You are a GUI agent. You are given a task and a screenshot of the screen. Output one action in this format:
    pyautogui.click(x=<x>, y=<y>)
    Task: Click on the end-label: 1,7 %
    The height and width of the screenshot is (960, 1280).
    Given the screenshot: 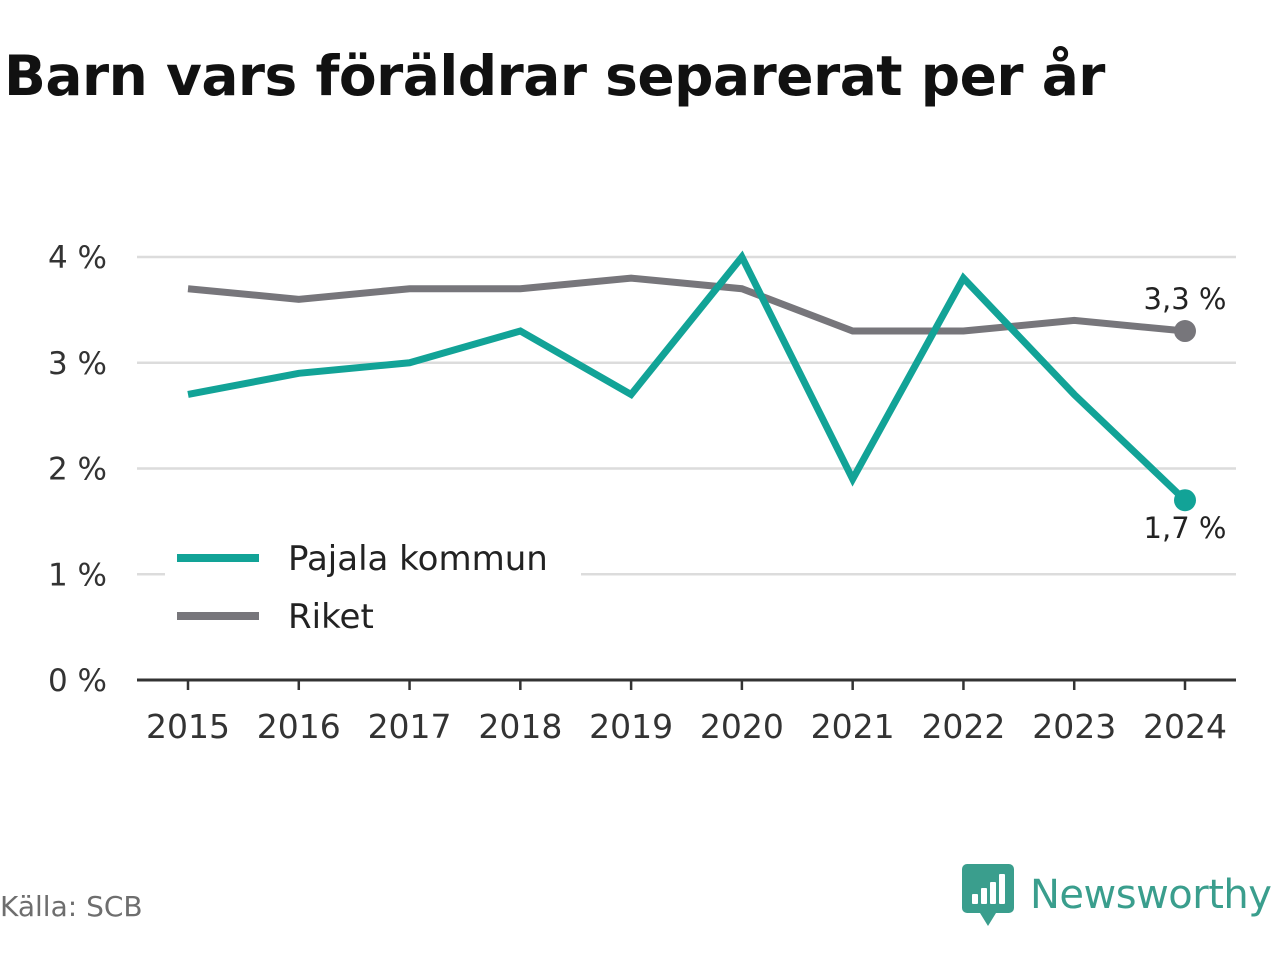 What is the action you would take?
    pyautogui.click(x=1185, y=528)
    